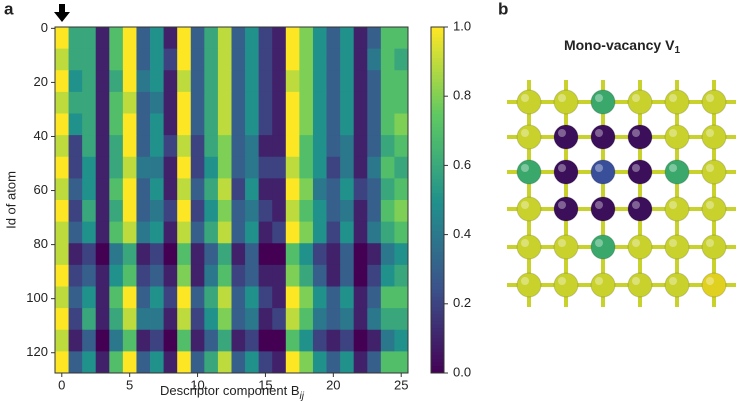 Image resolution: width=751 pixels, height=402 pixels. What do you see at coordinates (197, 384) in the screenshot?
I see `x-tick-label: 10` at bounding box center [197, 384].